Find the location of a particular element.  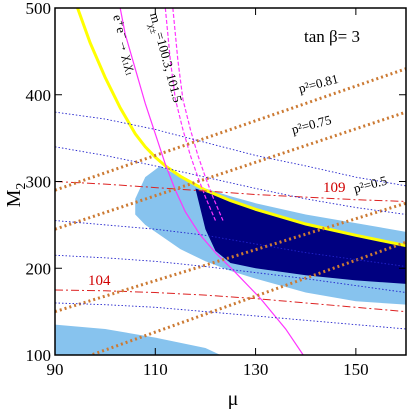

y-tick-label: 400 is located at coordinates (39, 95).